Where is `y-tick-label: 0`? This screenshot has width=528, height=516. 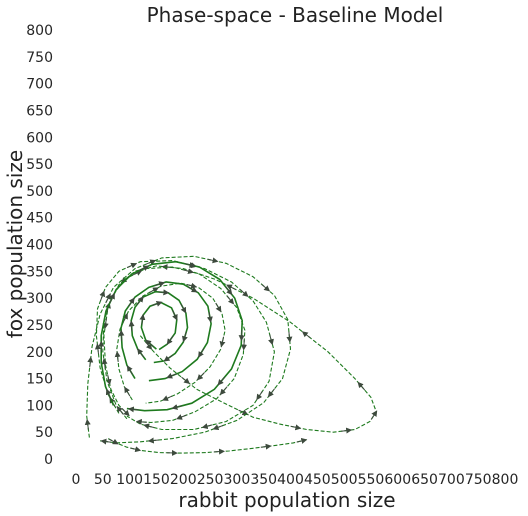
y-tick-label: 0 is located at coordinates (48, 460).